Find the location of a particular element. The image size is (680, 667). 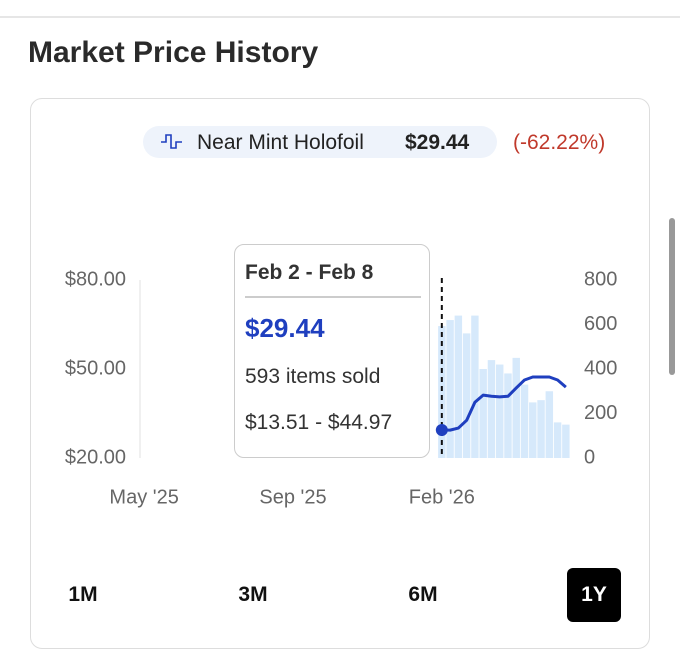

y-tick-label: $80.00 is located at coordinates (95, 279).